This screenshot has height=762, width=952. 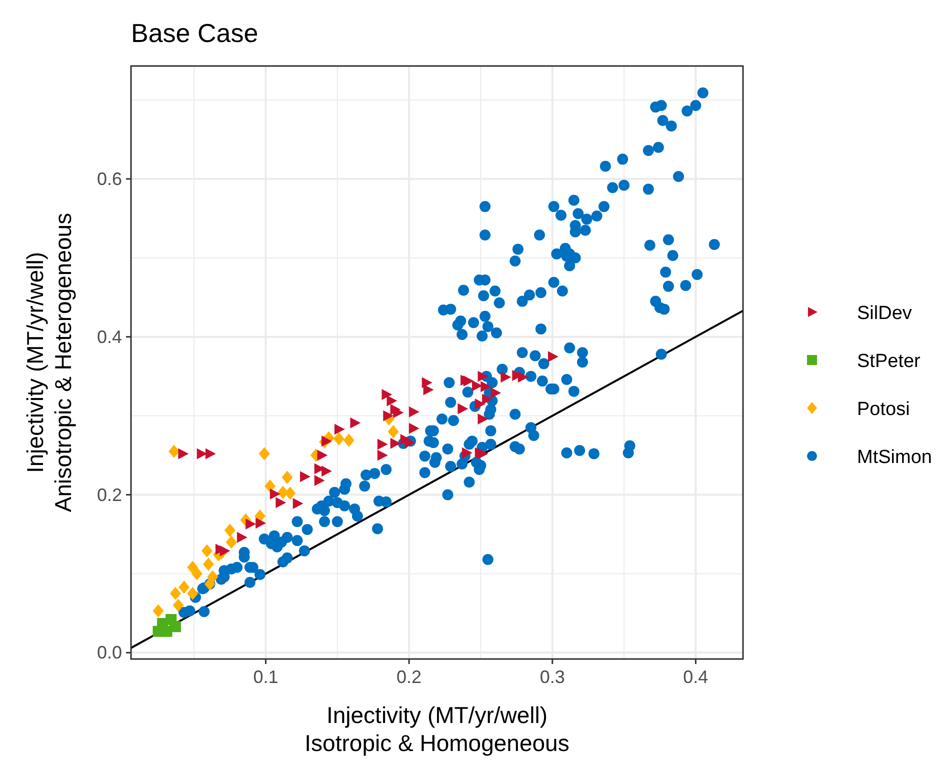 I want to click on legend-label: MtSimon, so click(x=894, y=457).